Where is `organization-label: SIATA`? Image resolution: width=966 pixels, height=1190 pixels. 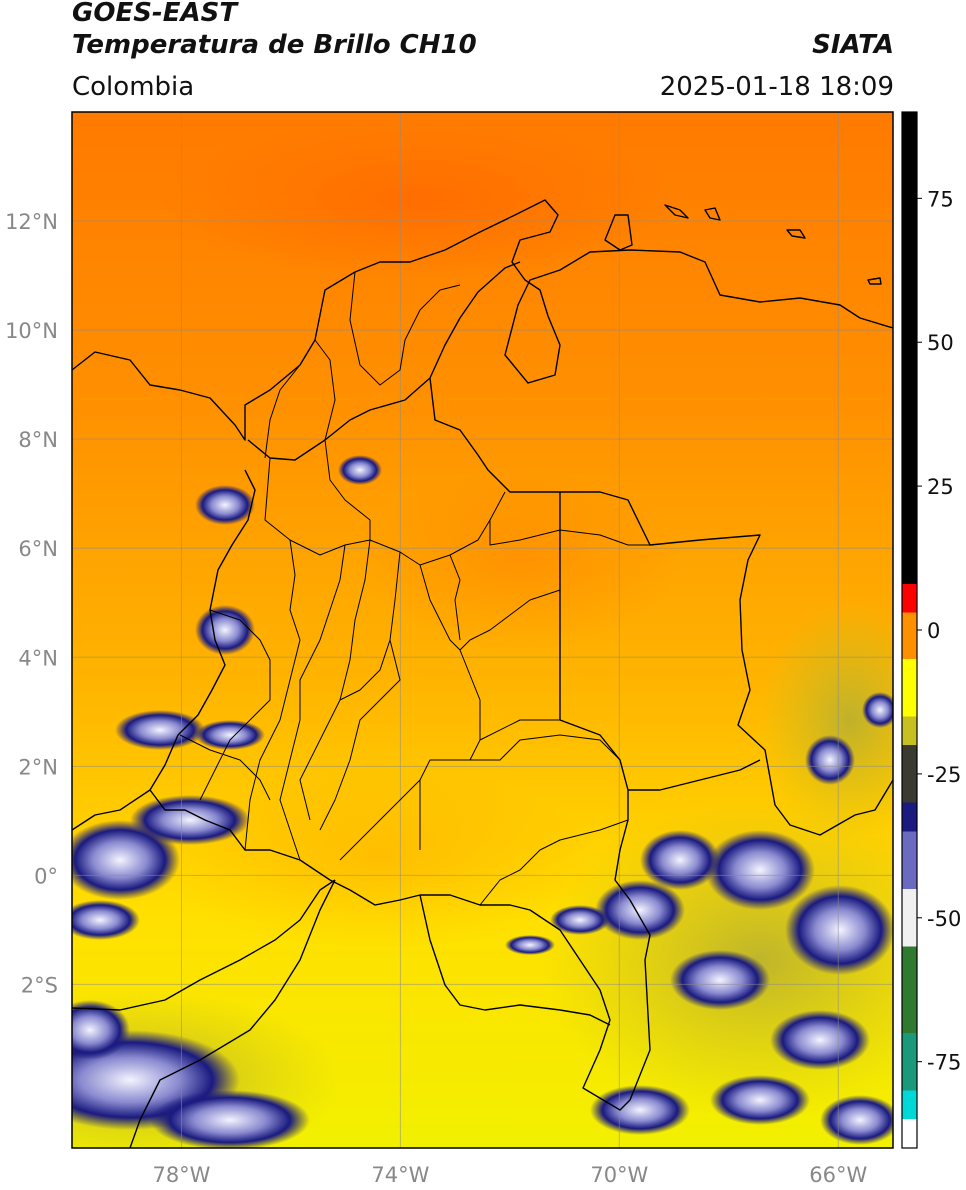
organization-label: SIATA is located at coordinates (853, 45).